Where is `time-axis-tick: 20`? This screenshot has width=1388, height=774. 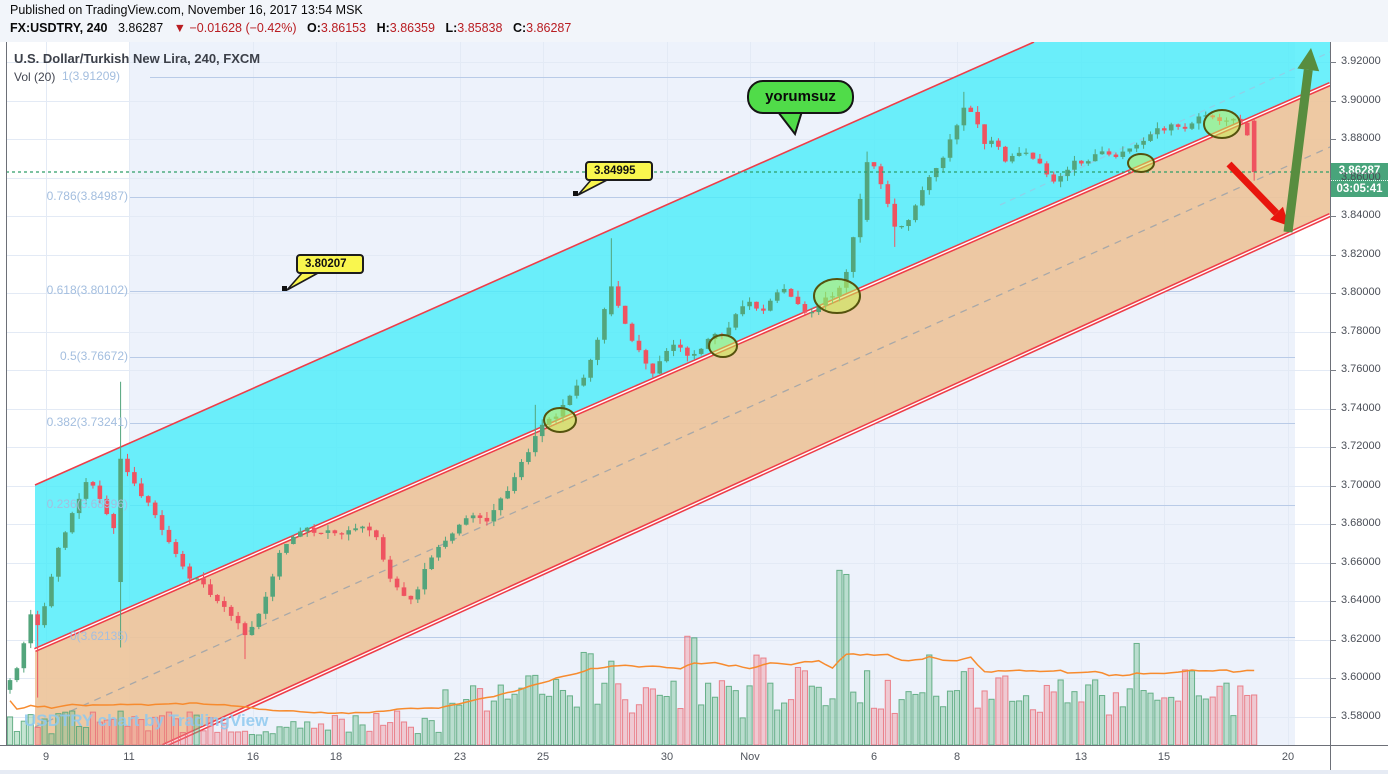
time-axis-tick: 20 is located at coordinates (1288, 757).